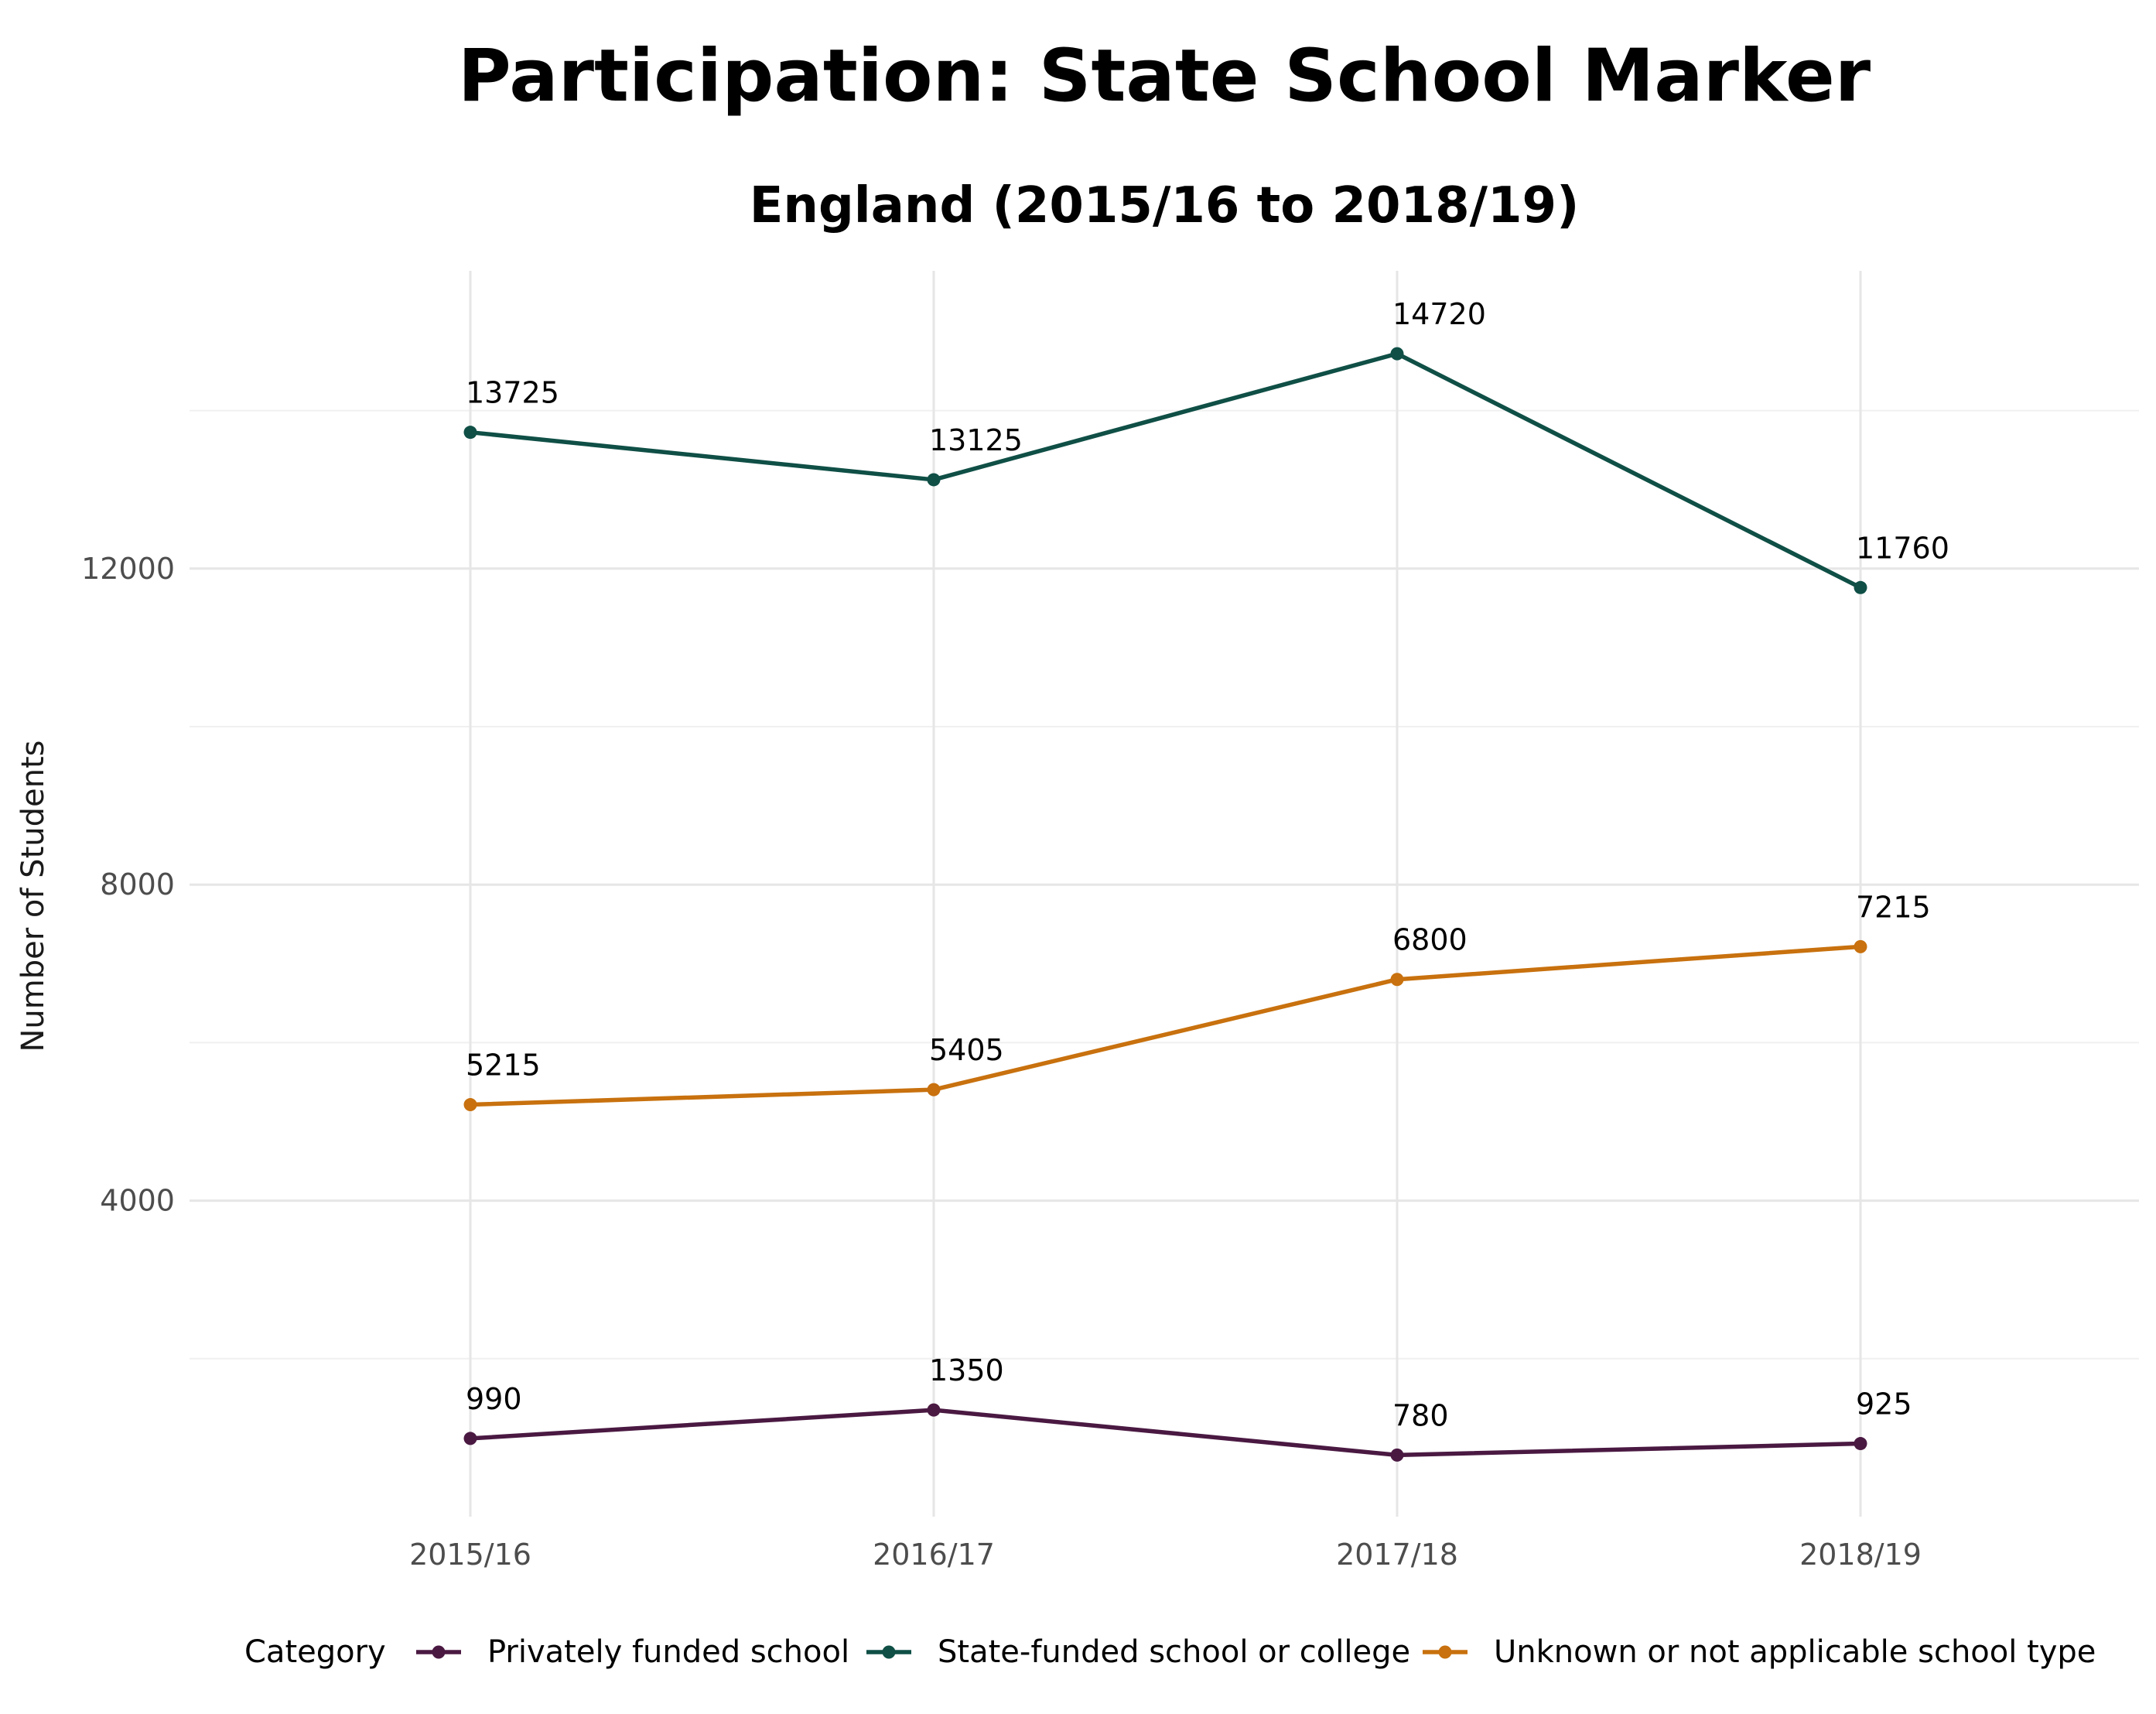  What do you see at coordinates (1902, 548) in the screenshot?
I see `data-label: 11760` at bounding box center [1902, 548].